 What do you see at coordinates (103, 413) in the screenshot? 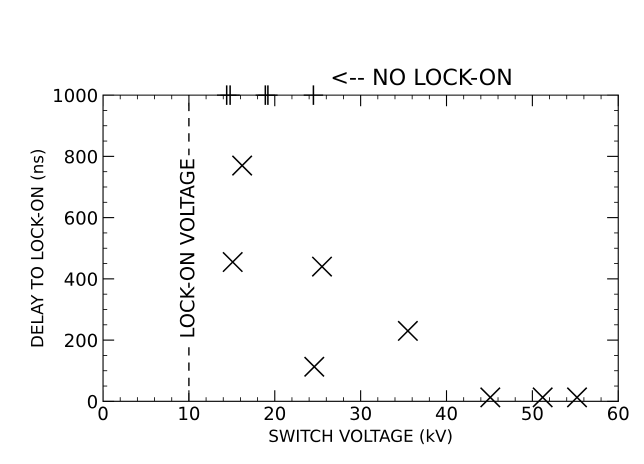
I see `x-tick-label: 0` at bounding box center [103, 413].